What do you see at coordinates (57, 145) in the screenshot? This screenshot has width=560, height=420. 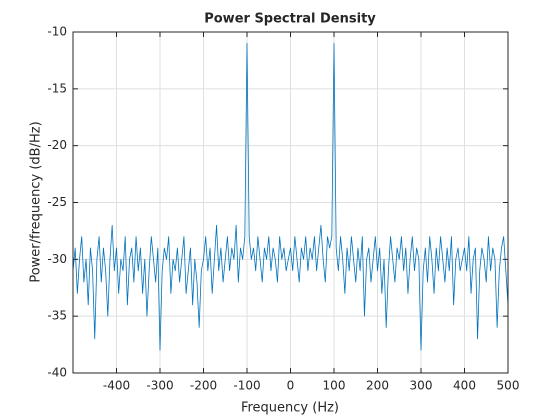 I see `y-tick-label: -20` at bounding box center [57, 145].